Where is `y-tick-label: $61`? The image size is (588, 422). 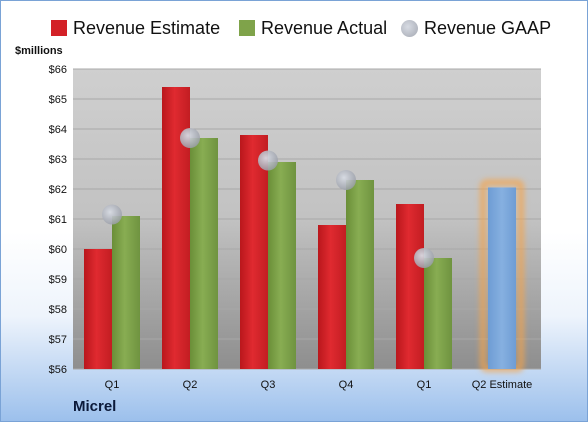
y-tick-label: $61 is located at coordinates (58, 220).